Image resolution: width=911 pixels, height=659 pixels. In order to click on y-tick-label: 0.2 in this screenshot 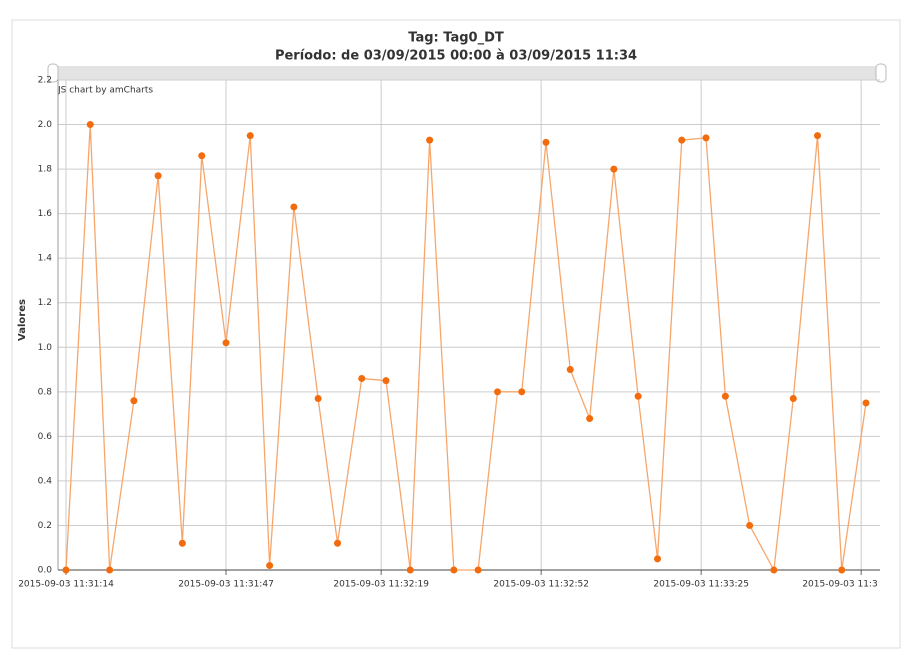, I will do `click(45, 526)`.